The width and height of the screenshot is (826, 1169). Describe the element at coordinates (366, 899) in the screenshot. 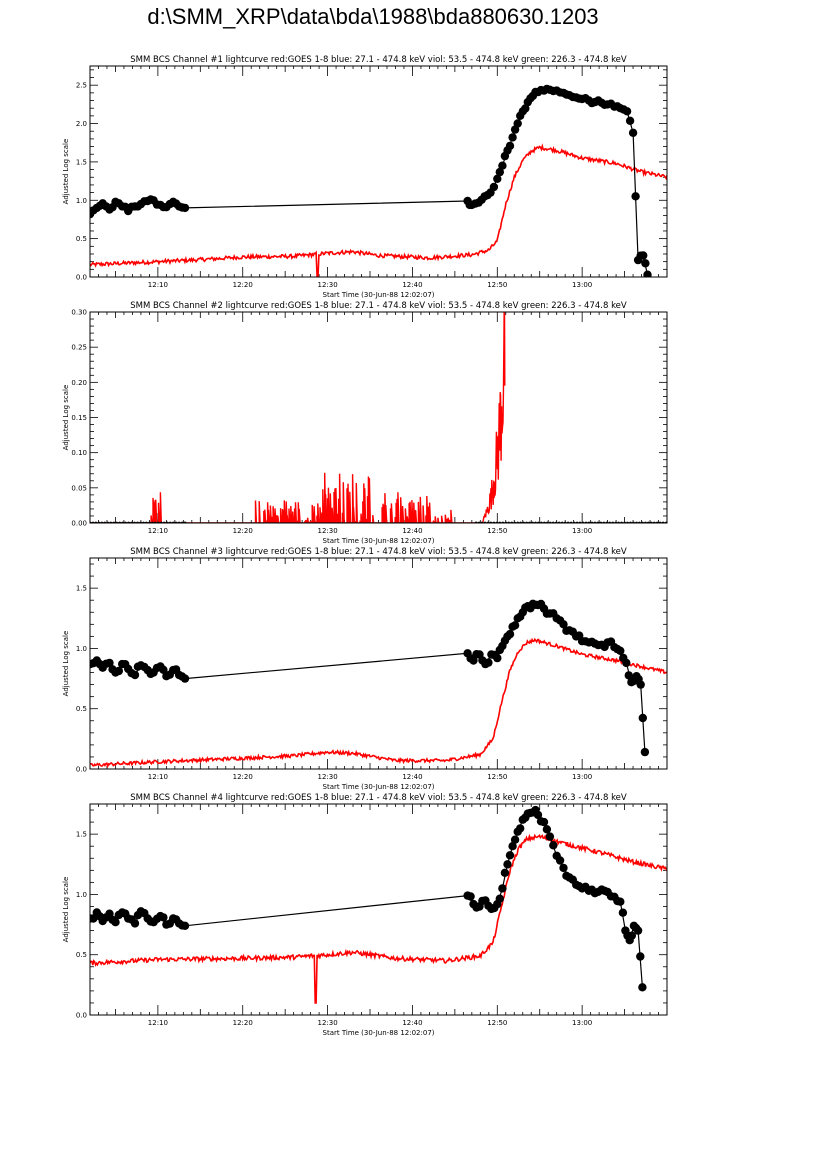

I see `bcs-curve` at that location.